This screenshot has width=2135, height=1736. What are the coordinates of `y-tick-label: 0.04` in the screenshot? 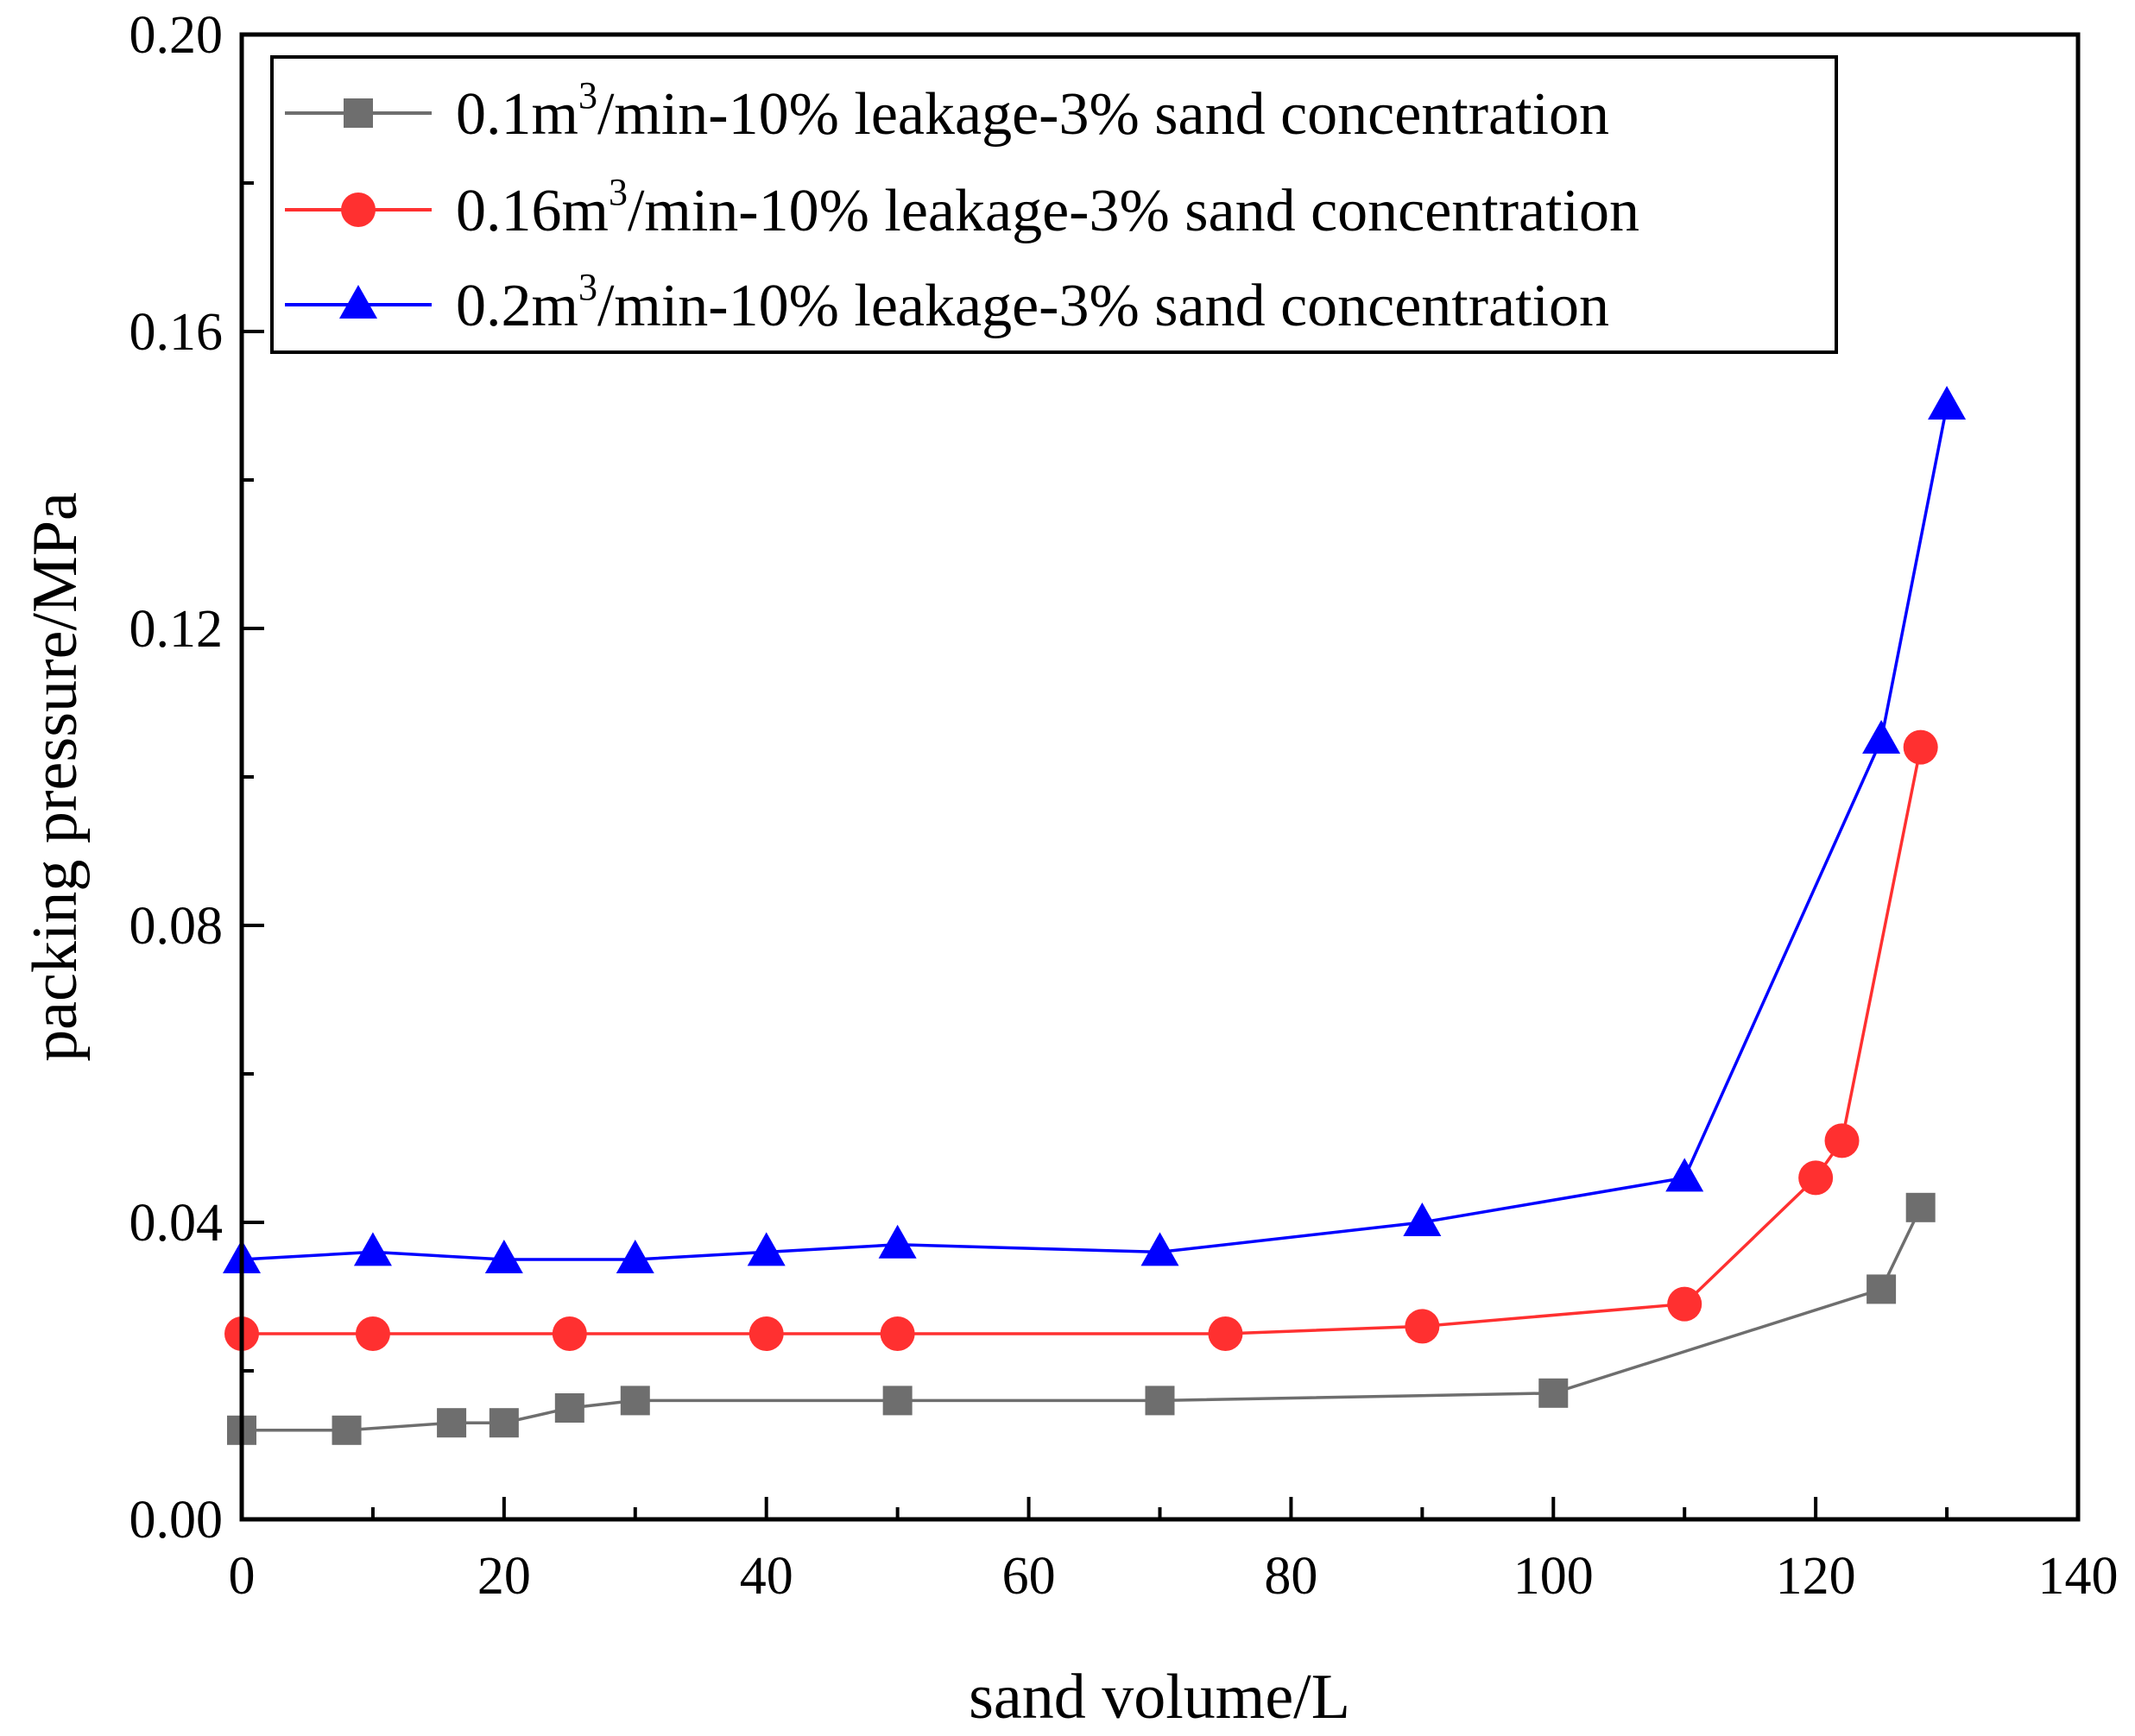 It's located at (176, 1223).